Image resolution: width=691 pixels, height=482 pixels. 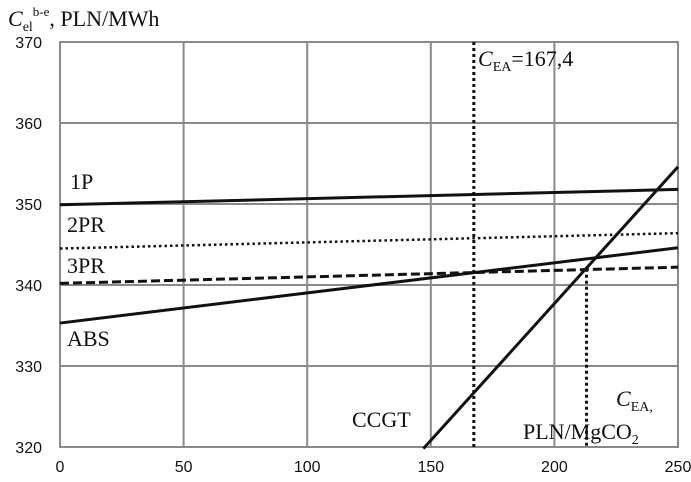 I want to click on series-label-3pr: 3PR, so click(x=86, y=265).